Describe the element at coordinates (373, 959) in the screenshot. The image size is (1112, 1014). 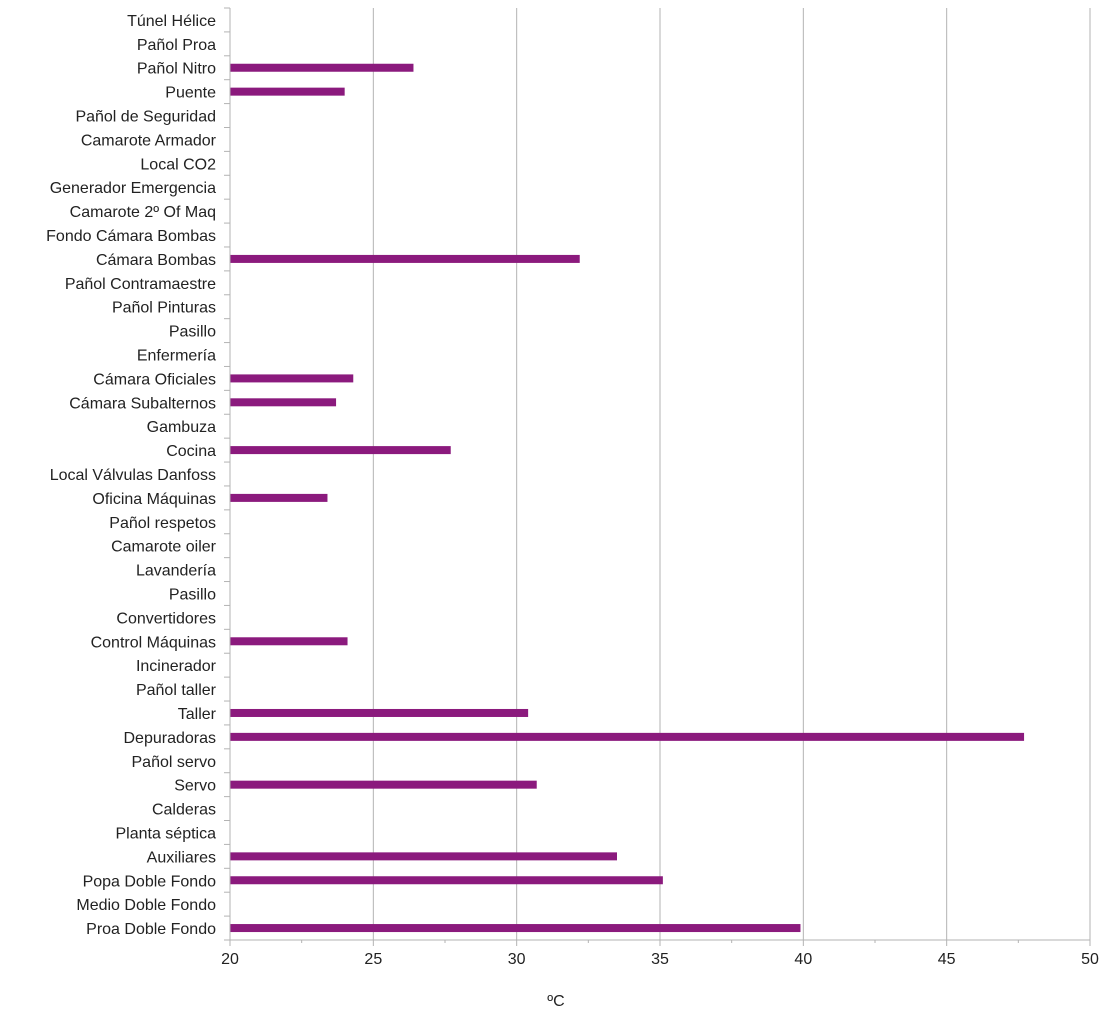
I see `x-tick-label: 25` at that location.